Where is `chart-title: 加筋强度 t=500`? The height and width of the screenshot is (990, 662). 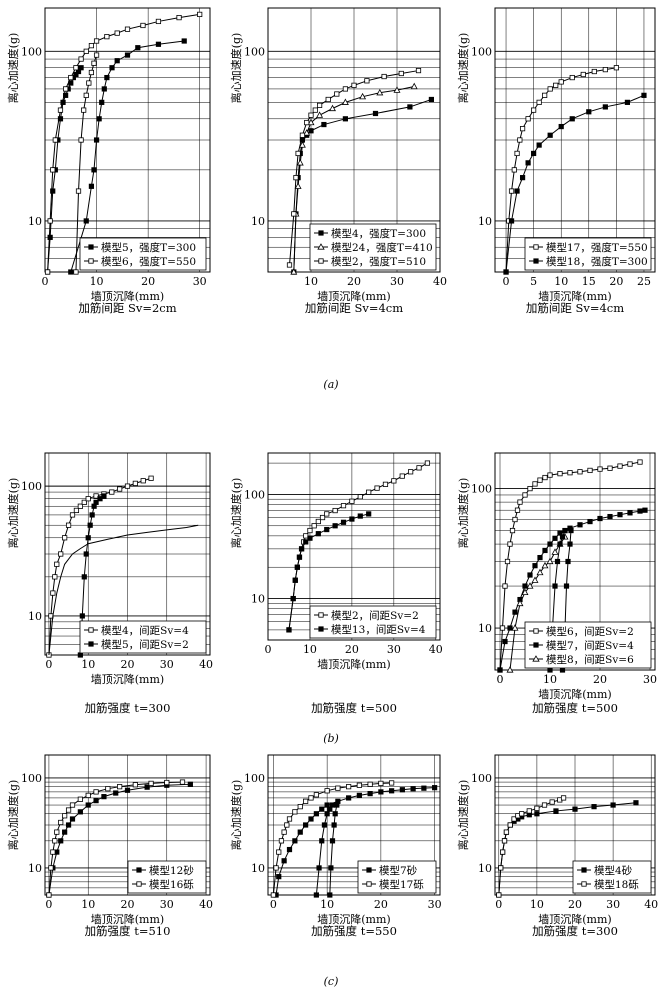 chart-title: 加筋强度 t=500 is located at coordinates (354, 708).